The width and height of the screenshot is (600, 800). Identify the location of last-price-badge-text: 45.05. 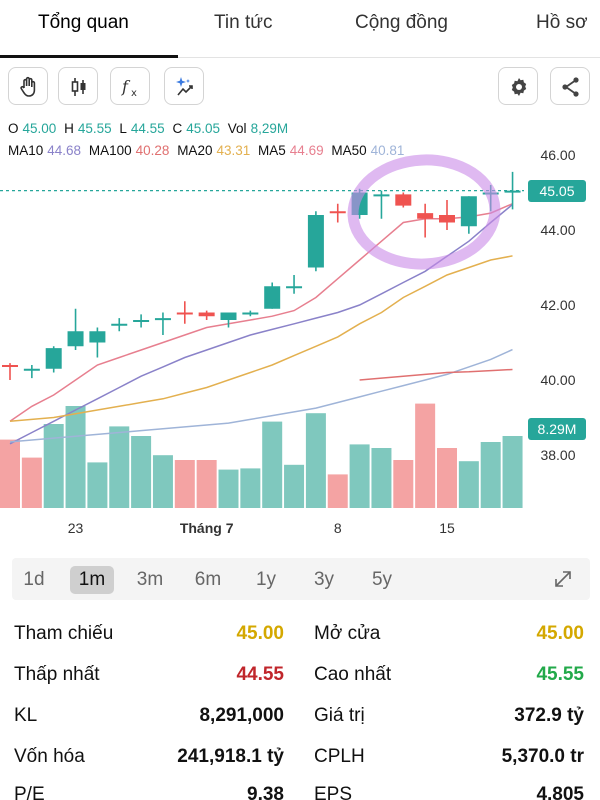
(556, 191).